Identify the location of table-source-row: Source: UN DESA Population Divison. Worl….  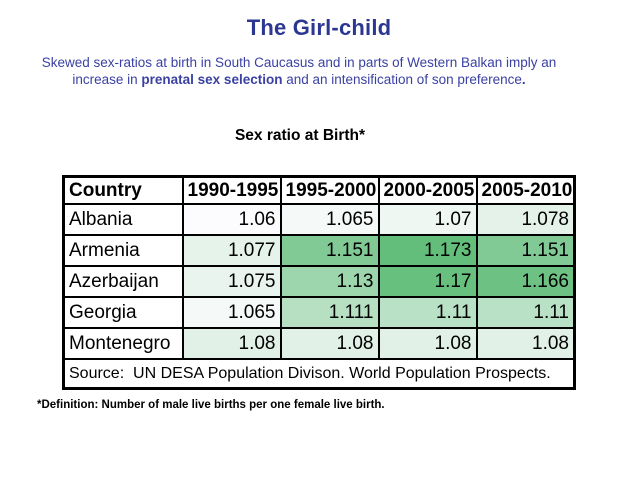
(319, 374).